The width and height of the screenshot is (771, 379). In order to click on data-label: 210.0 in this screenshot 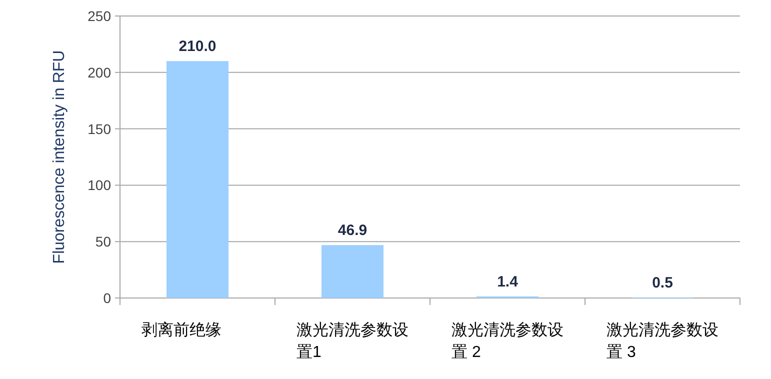, I will do `click(197, 47)`.